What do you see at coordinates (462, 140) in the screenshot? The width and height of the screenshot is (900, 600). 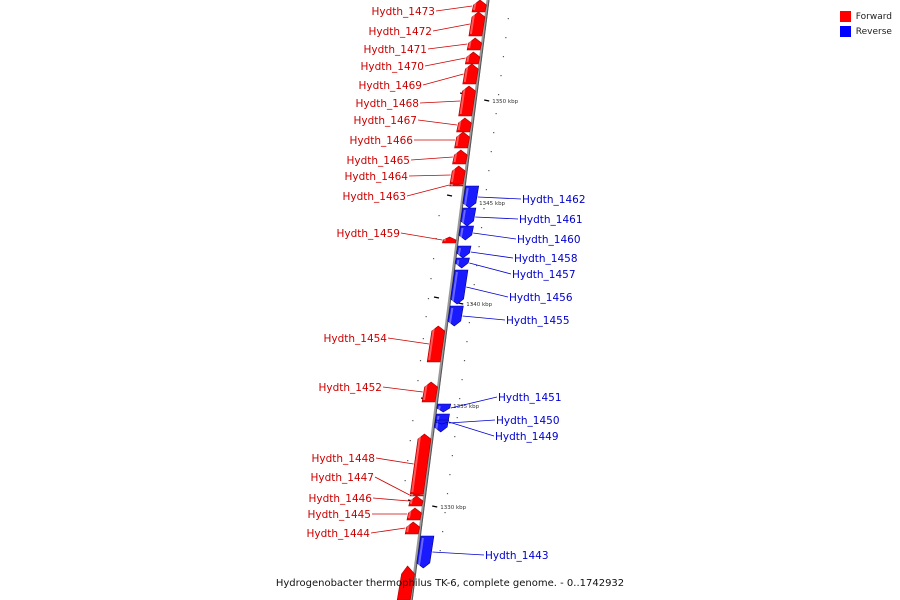 I see `hydth-1466-glyph` at bounding box center [462, 140].